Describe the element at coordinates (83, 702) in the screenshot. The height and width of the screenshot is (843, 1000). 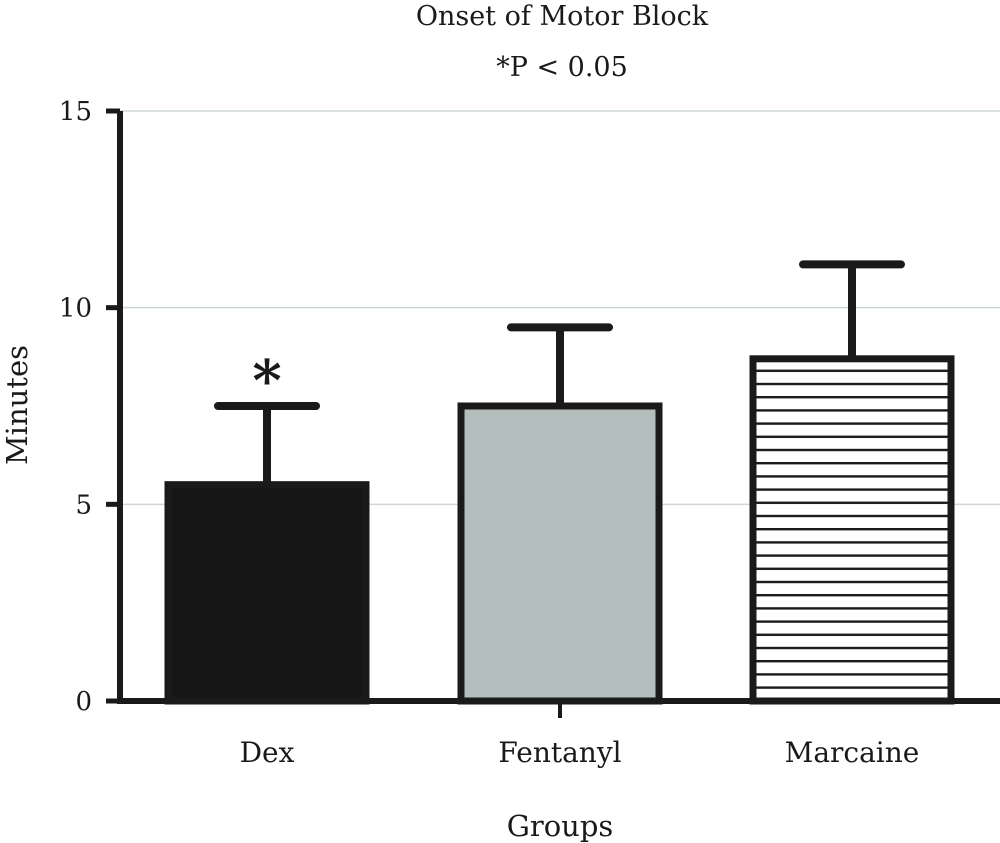
I see `y-tick-label-0: 0` at that location.